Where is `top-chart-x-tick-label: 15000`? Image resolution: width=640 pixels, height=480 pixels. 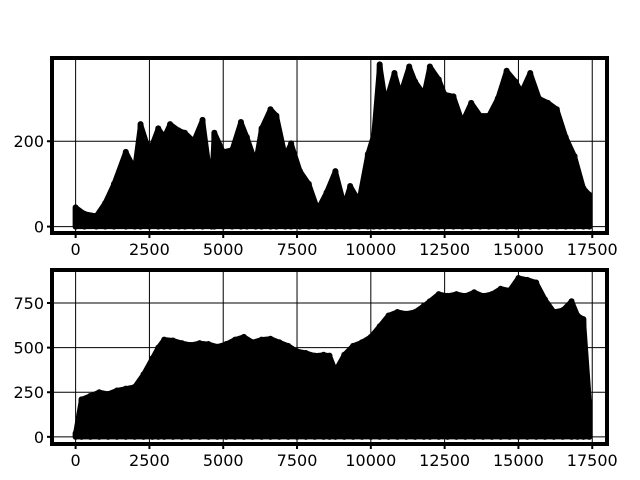
top-chart-x-tick-label: 15000 is located at coordinates (518, 249).